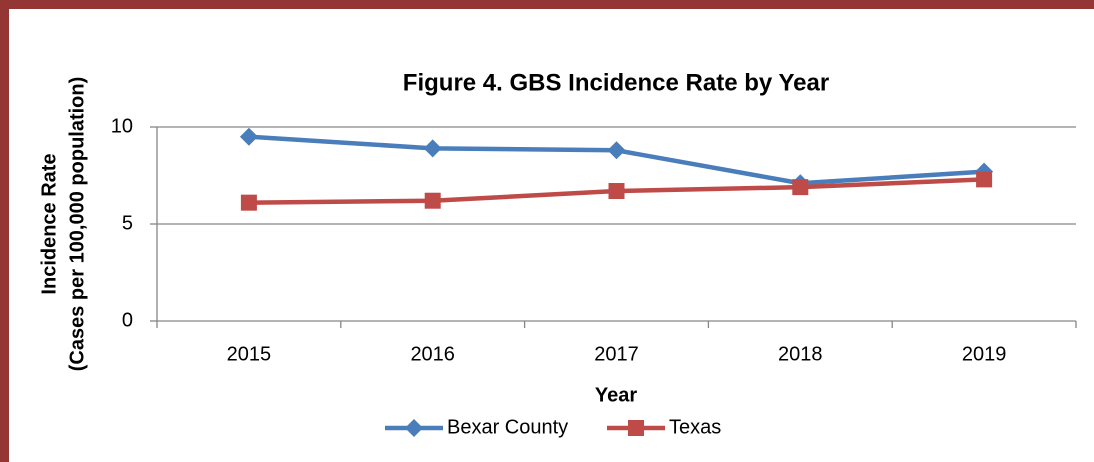 The width and height of the screenshot is (1094, 462). What do you see at coordinates (49, 223) in the screenshot?
I see `y-axis-label: Incidence Rate` at bounding box center [49, 223].